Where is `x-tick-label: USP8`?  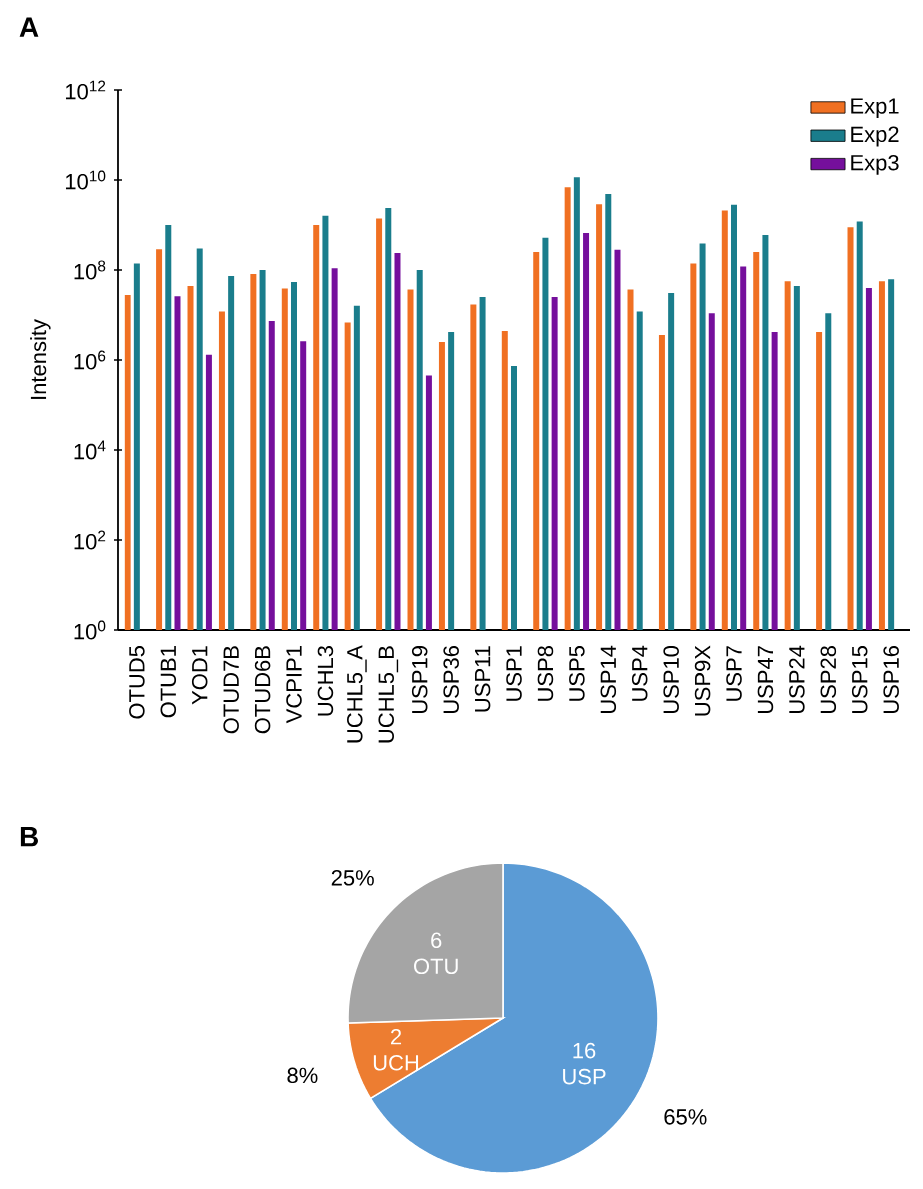 x-tick-label: USP8 is located at coordinates (545, 673).